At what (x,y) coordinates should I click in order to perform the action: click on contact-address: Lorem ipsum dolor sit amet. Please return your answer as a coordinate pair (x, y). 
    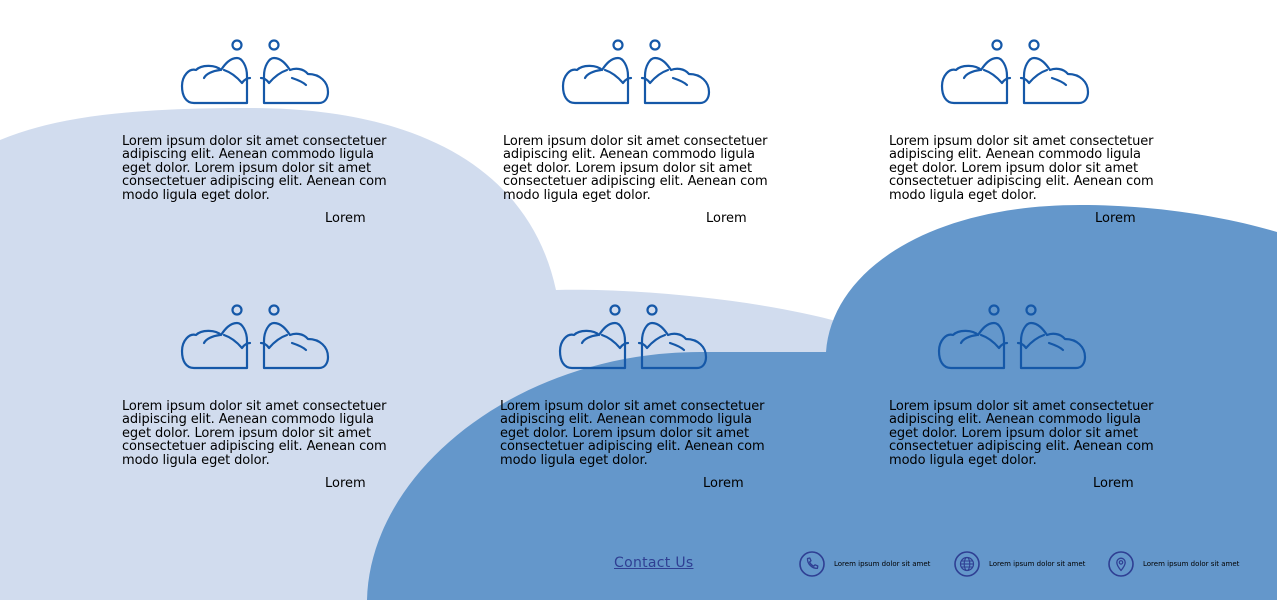
    Looking at the image, I should click on (1173, 564).